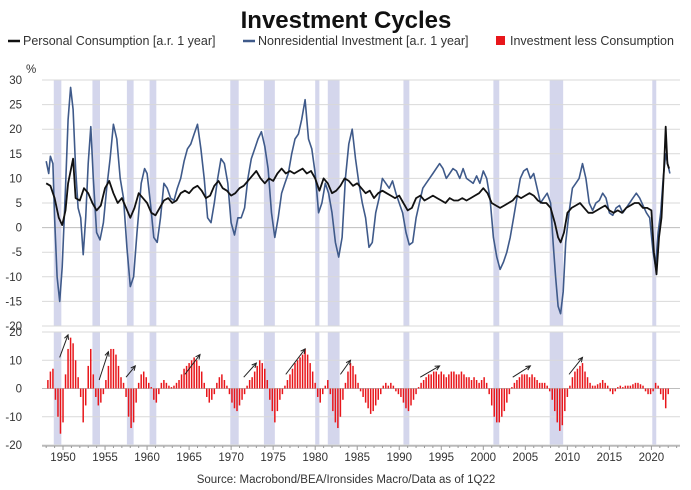 This screenshot has width=691, height=490. I want to click on x-tick-label: 1950, so click(63, 458).